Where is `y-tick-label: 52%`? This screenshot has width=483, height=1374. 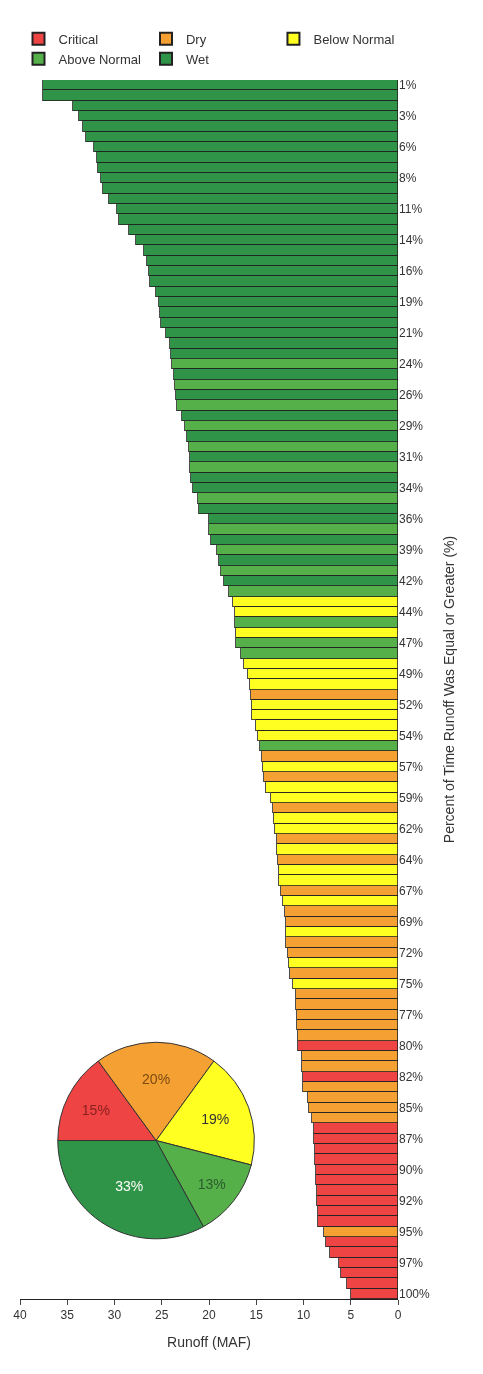 y-tick-label: 52% is located at coordinates (411, 705).